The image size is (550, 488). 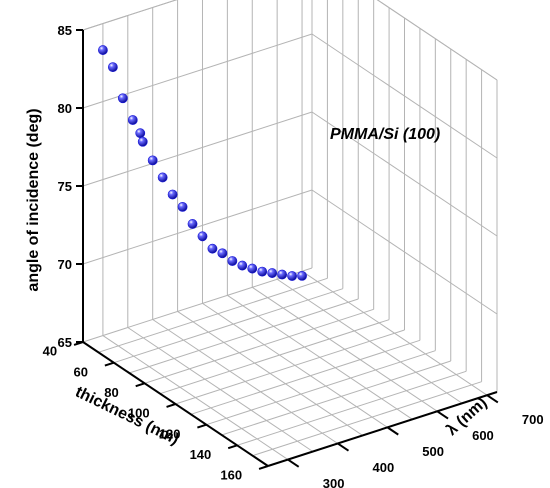 What do you see at coordinates (65, 342) in the screenshot?
I see `z-tick-label: 65` at bounding box center [65, 342].